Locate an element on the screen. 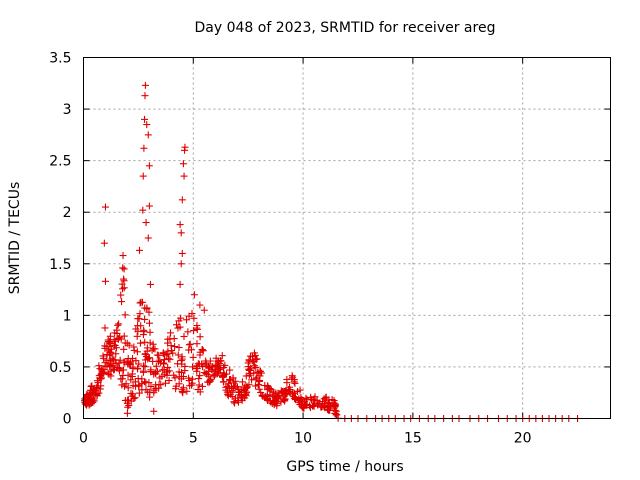 The image size is (640, 480). x-tick-label: 15 is located at coordinates (413, 439).